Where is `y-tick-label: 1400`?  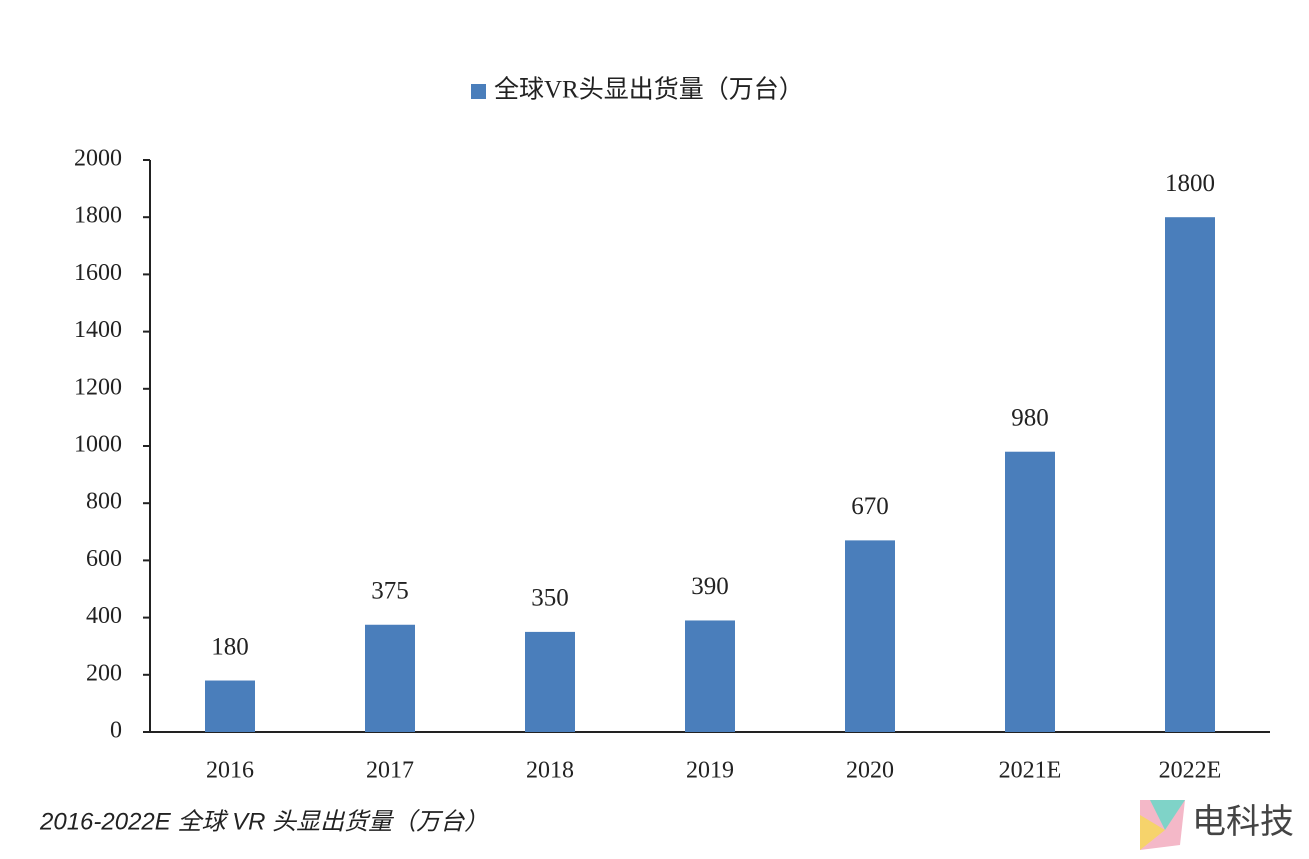 y-tick-label: 1400 is located at coordinates (98, 330).